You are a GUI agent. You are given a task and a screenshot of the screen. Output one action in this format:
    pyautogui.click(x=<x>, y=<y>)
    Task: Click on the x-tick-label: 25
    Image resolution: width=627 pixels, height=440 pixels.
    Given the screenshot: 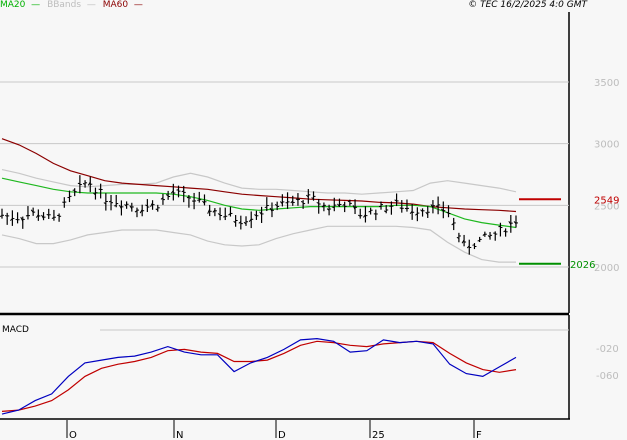 What is the action you would take?
    pyautogui.click(x=378, y=435)
    